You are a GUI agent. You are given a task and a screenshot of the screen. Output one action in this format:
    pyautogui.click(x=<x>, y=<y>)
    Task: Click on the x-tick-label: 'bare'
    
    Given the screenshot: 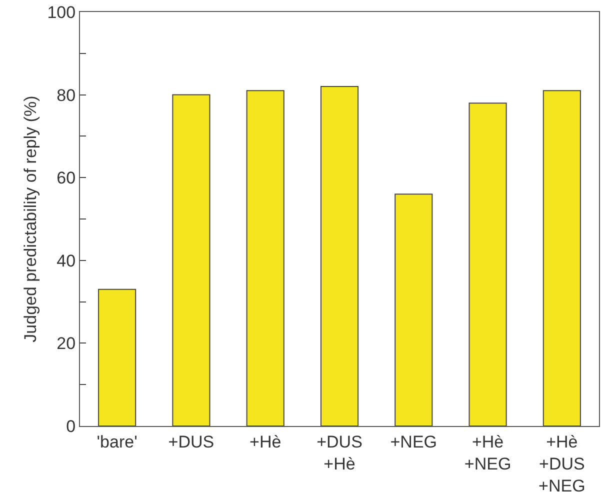 What is the action you would take?
    pyautogui.click(x=117, y=442)
    